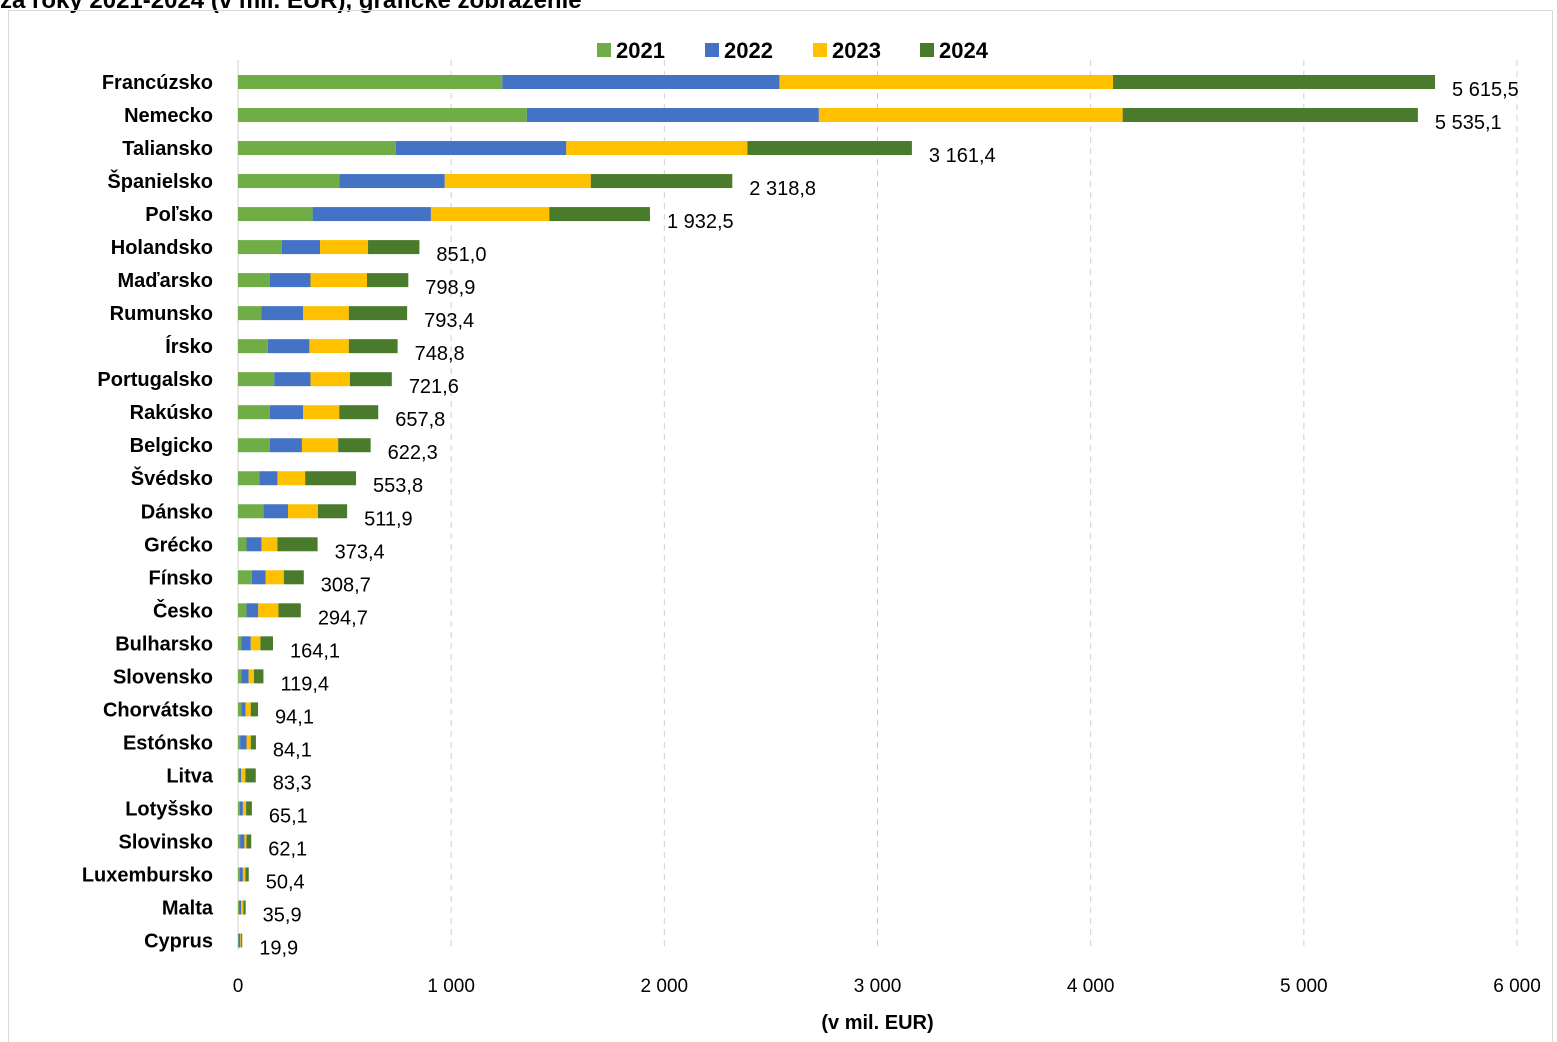  What do you see at coordinates (147, 875) in the screenshot?
I see `category-label: Luxembursko` at bounding box center [147, 875].